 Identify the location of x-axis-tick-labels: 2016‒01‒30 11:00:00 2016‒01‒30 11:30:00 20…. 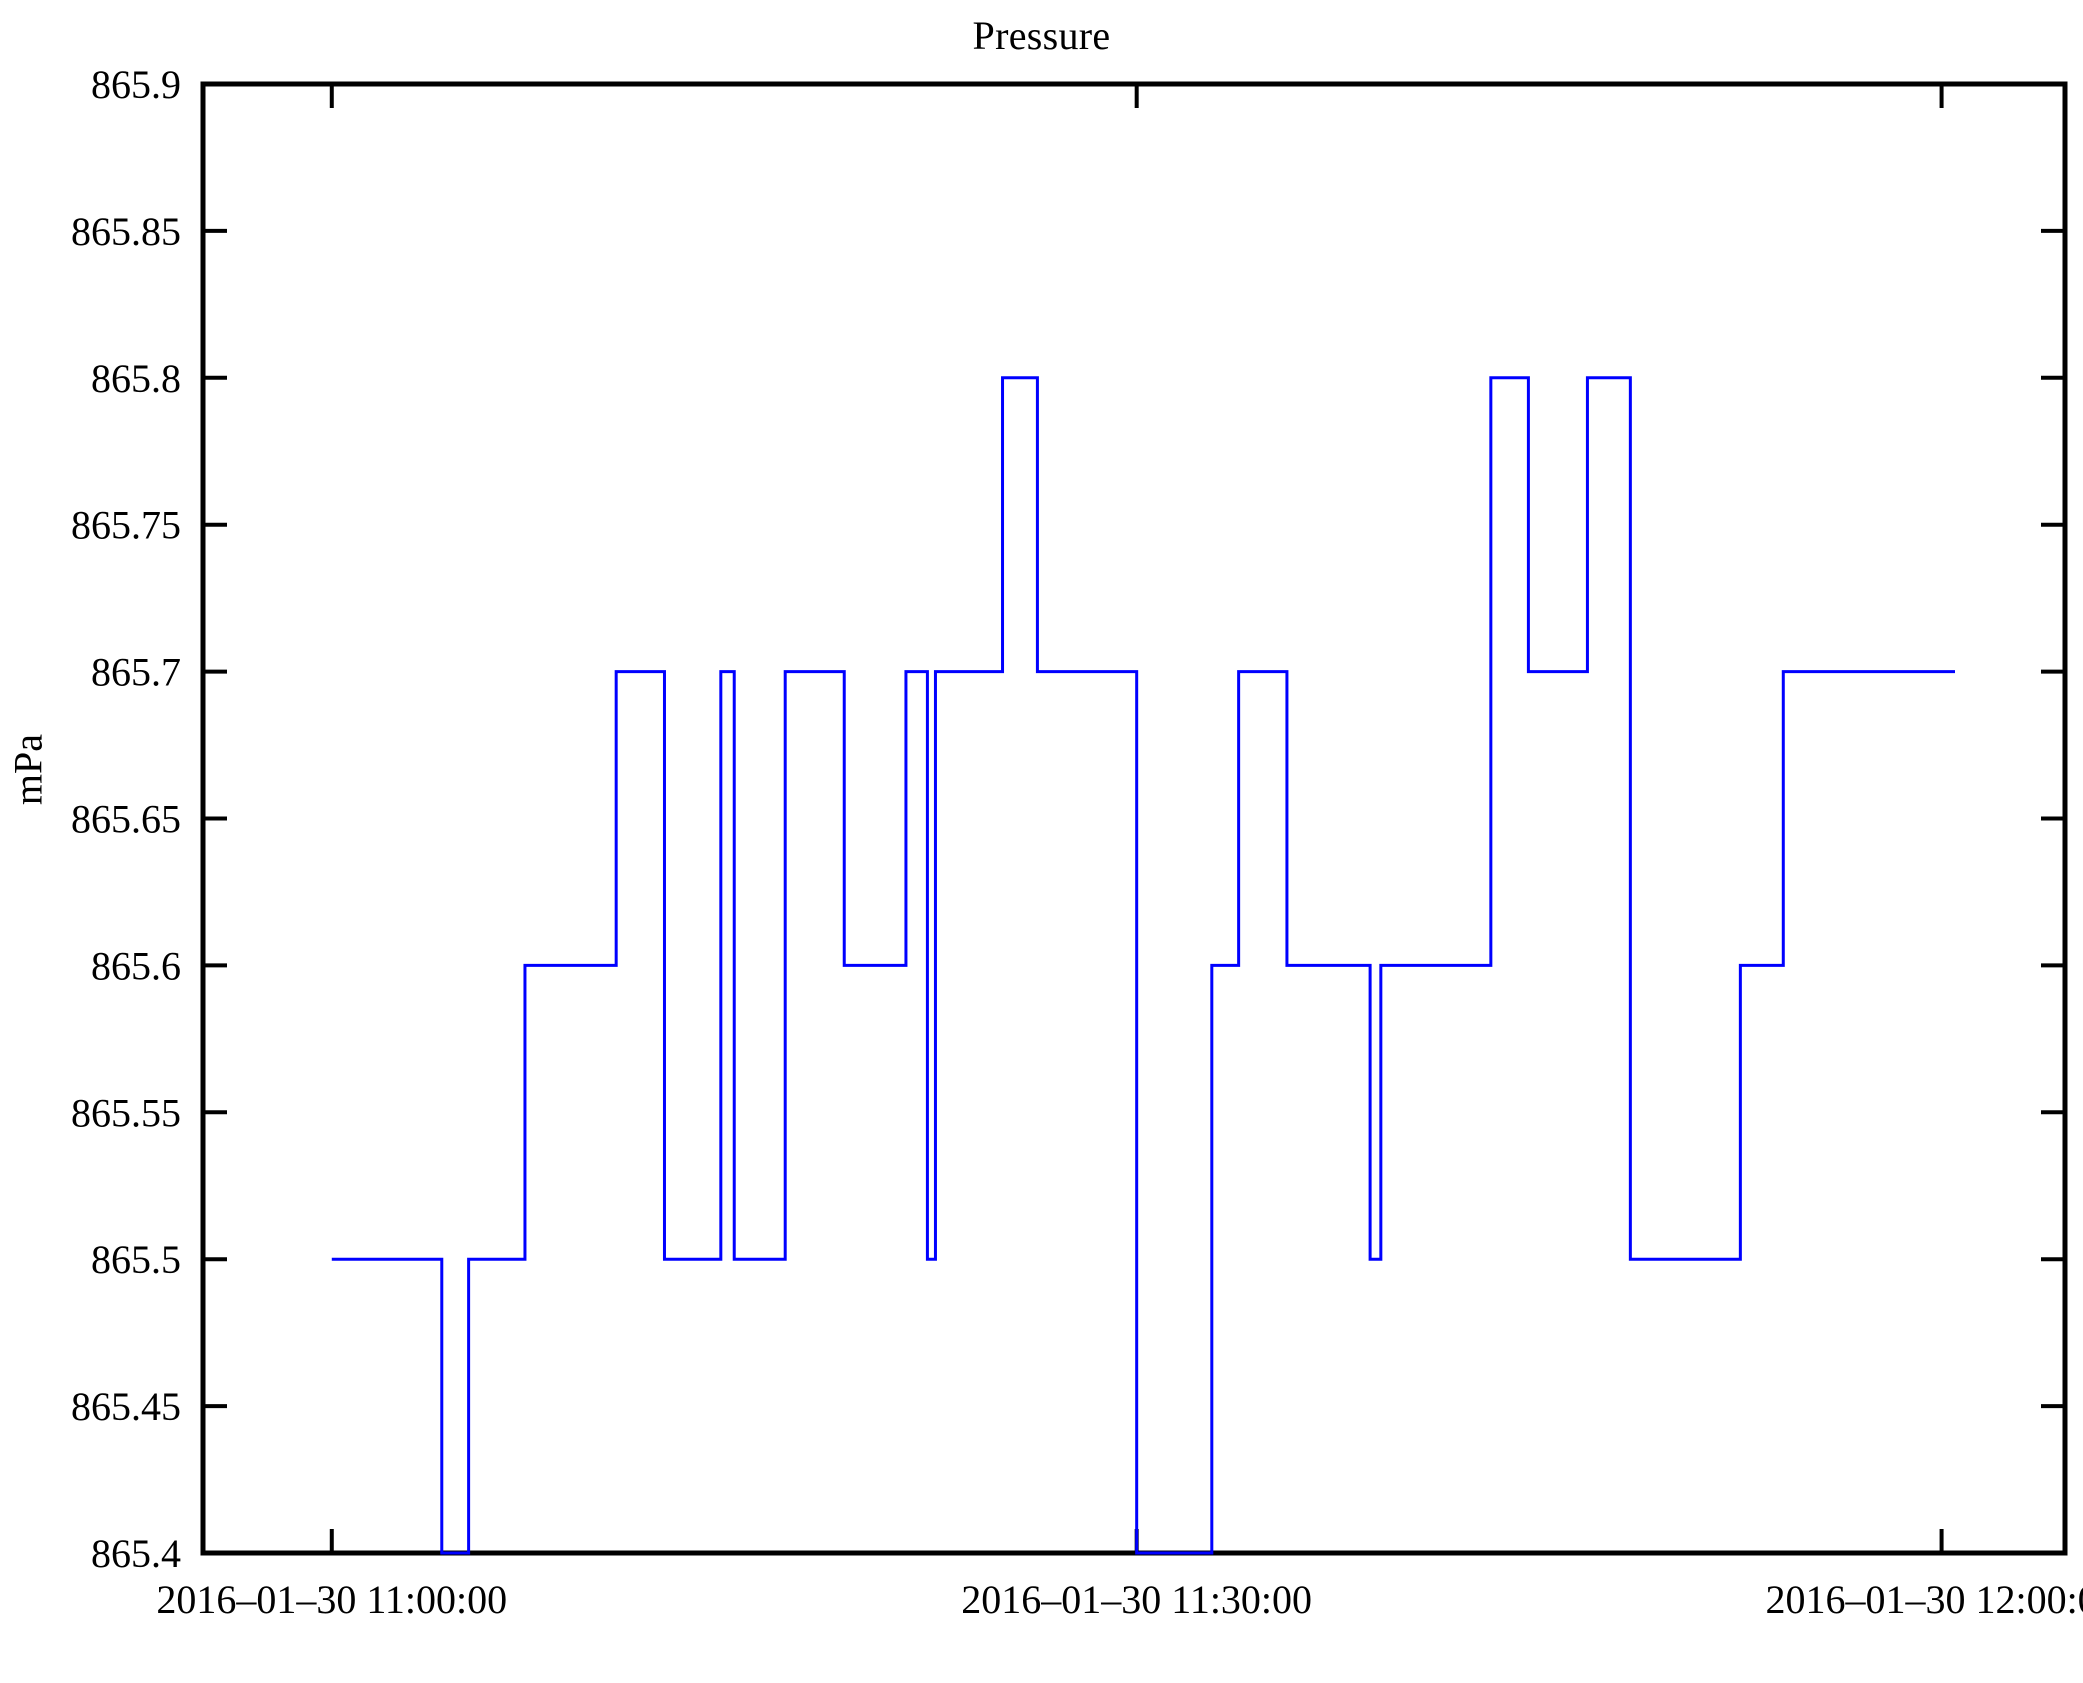
(1119, 1599).